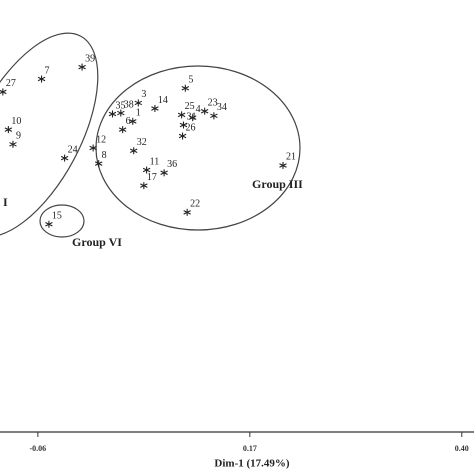 Image resolution: width=474 pixels, height=474 pixels. Describe the element at coordinates (195, 204) in the screenshot. I see `point-label: 22` at that location.